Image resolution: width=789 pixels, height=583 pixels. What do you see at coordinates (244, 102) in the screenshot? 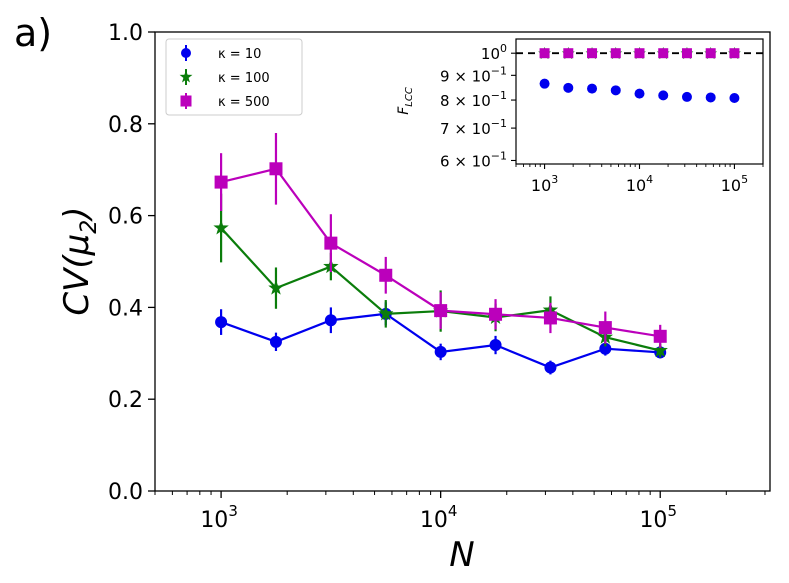
I see `legend-label: κ = 500` at bounding box center [244, 102].